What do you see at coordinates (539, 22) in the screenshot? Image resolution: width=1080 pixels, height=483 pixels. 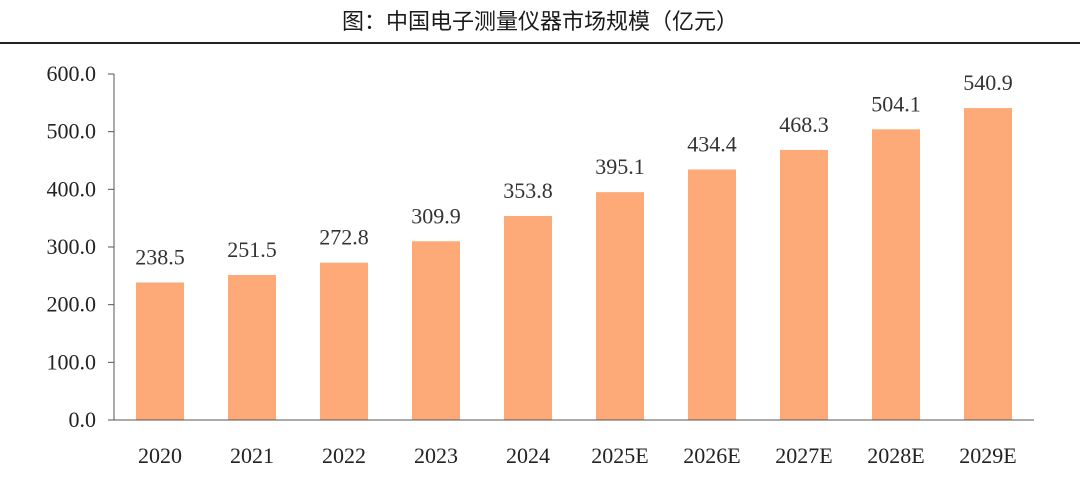 I see `chart-title: 图：中国电子测量仪器市场规模（亿元）` at bounding box center [539, 22].